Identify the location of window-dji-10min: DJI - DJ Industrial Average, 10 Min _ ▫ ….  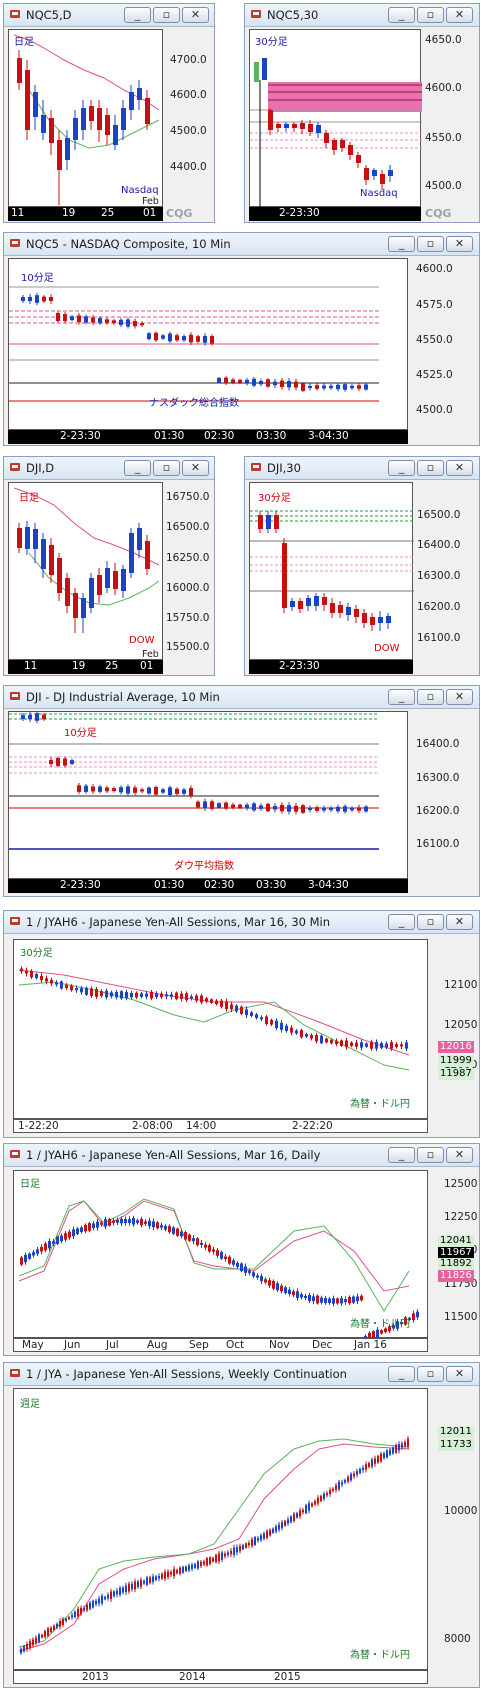
(241, 791).